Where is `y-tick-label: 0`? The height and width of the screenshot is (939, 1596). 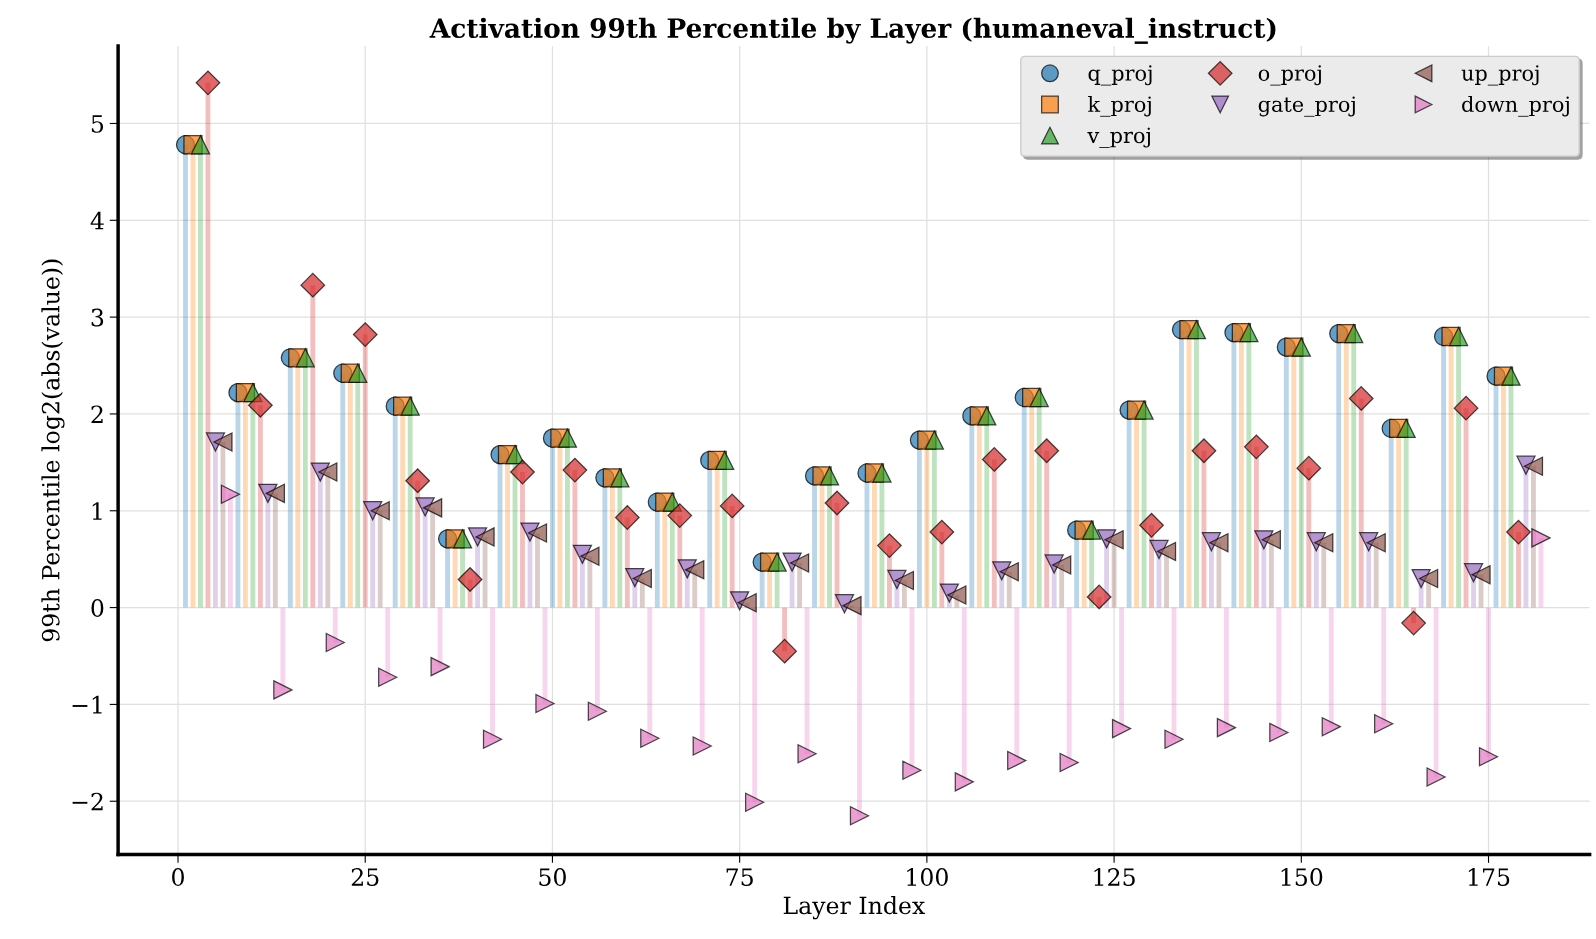
y-tick-label: 0 is located at coordinates (97, 608).